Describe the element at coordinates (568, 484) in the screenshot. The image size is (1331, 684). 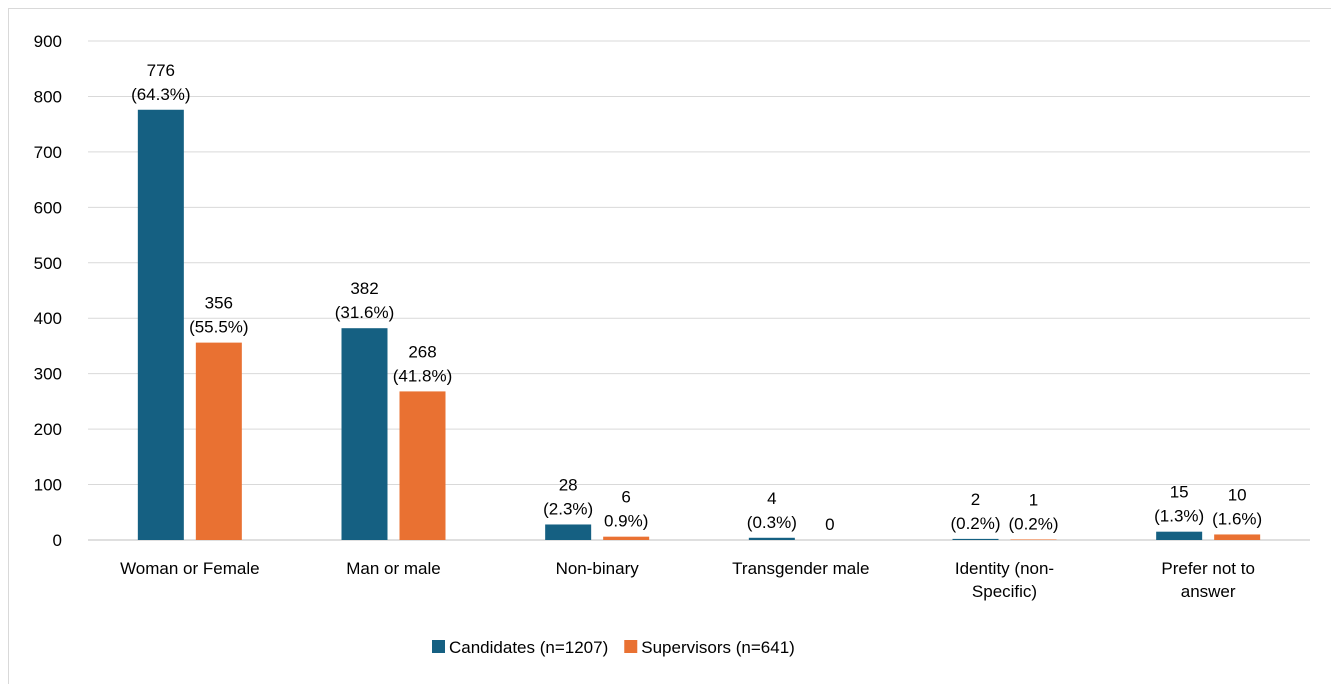
I see `data-label: 28` at that location.